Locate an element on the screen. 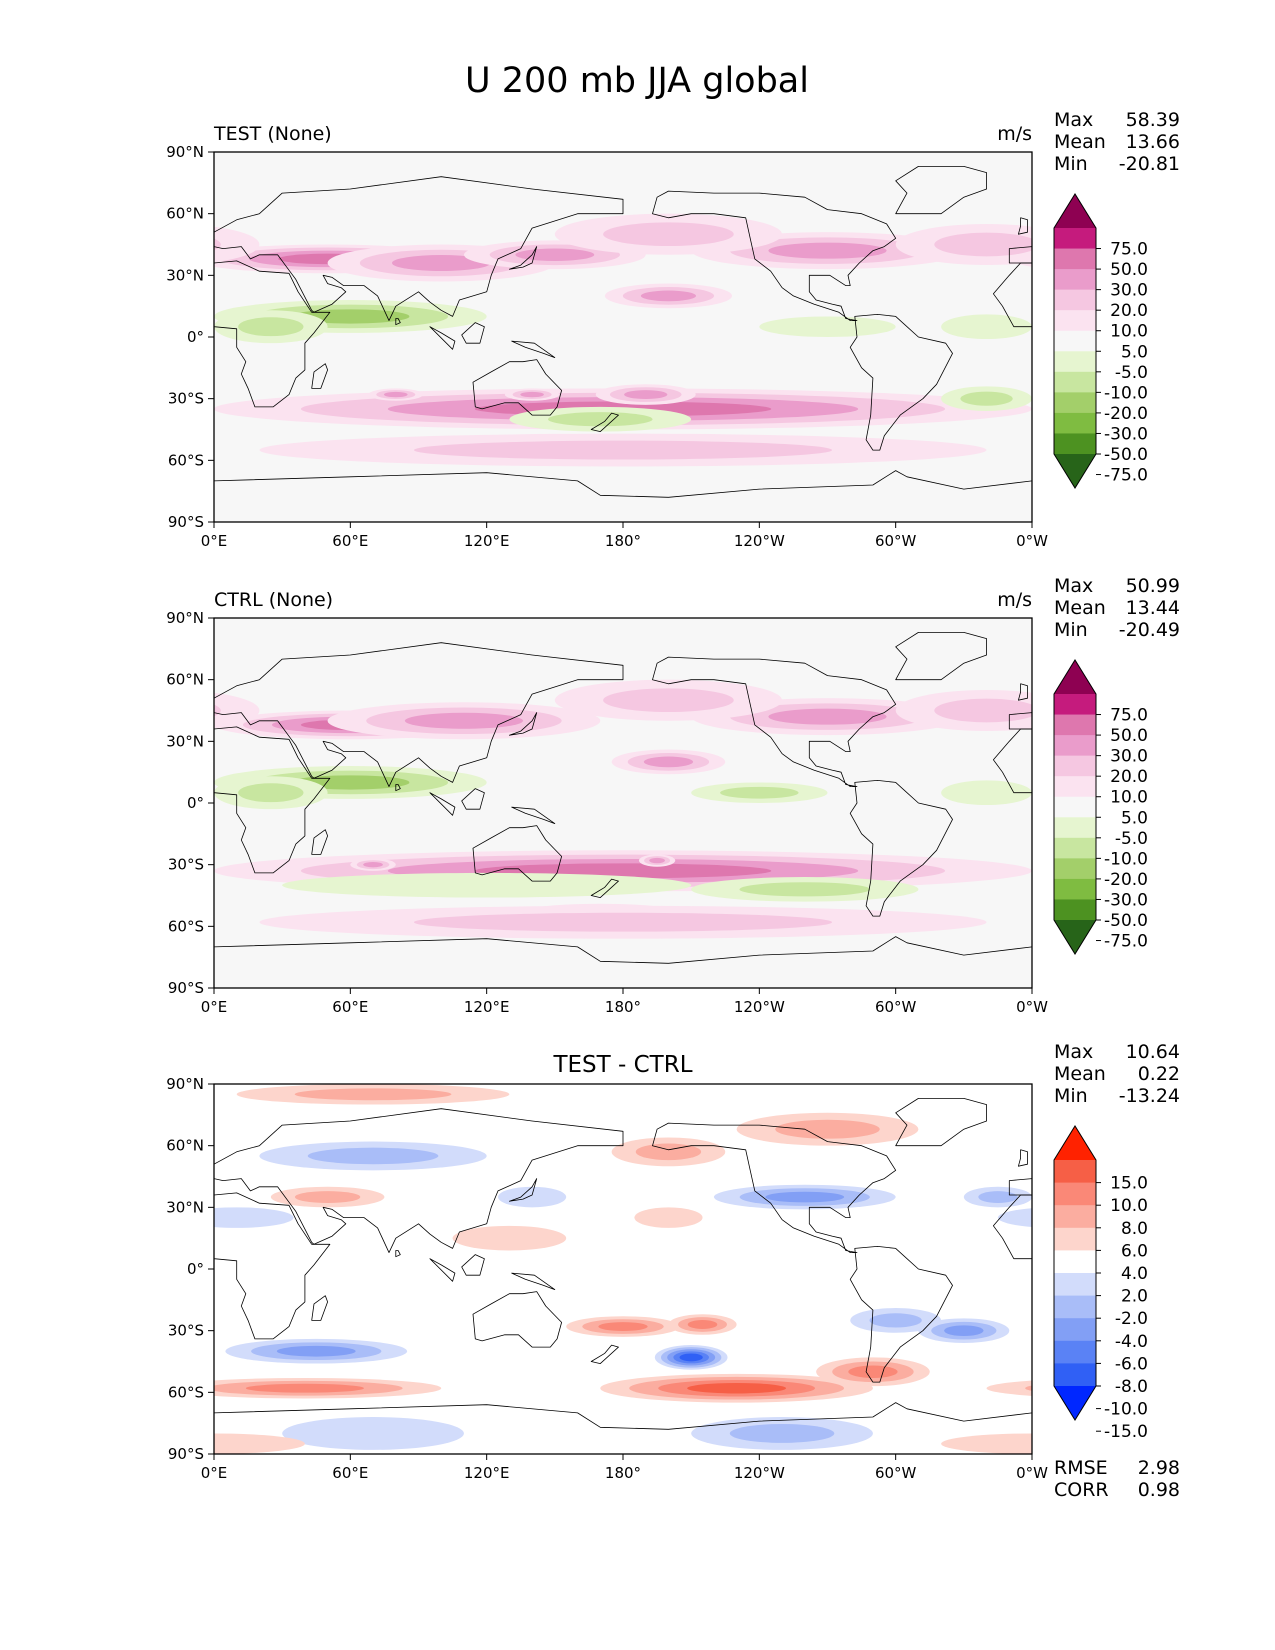  colorbar-tick-label: -5.0 is located at coordinates (1131, 839).